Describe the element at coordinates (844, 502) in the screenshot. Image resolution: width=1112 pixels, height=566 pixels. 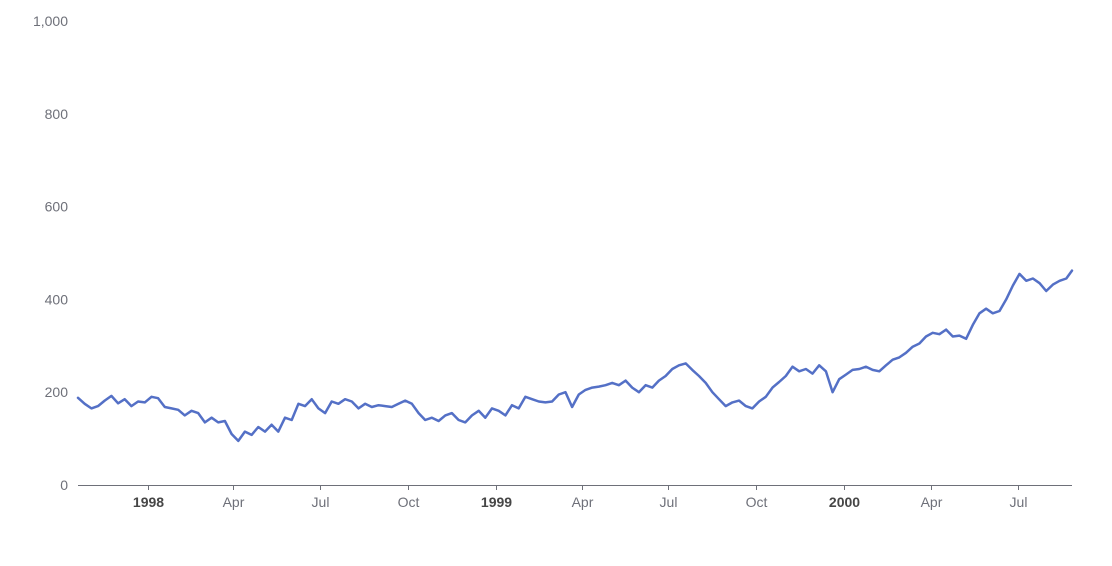
I see `x-tick-label-year: 2000` at that location.